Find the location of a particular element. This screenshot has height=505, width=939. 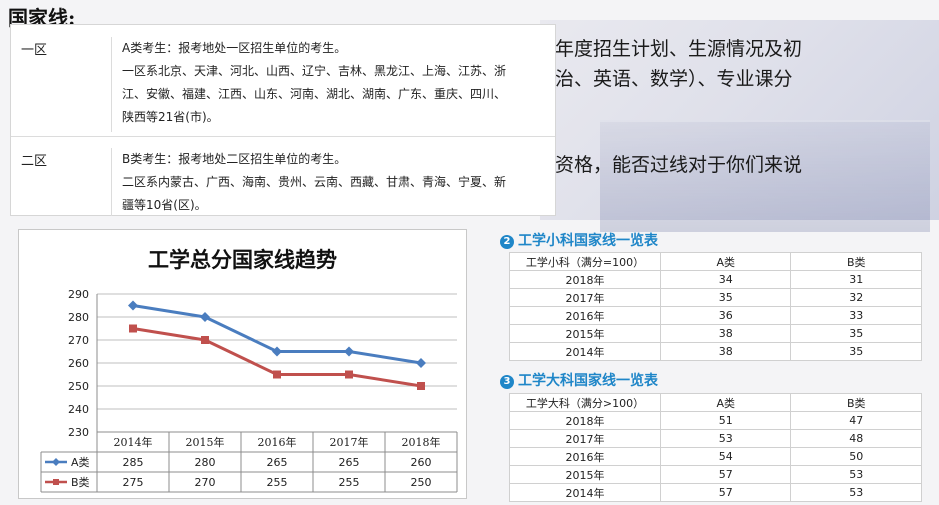

a-value-cell: 34 is located at coordinates (725, 279).